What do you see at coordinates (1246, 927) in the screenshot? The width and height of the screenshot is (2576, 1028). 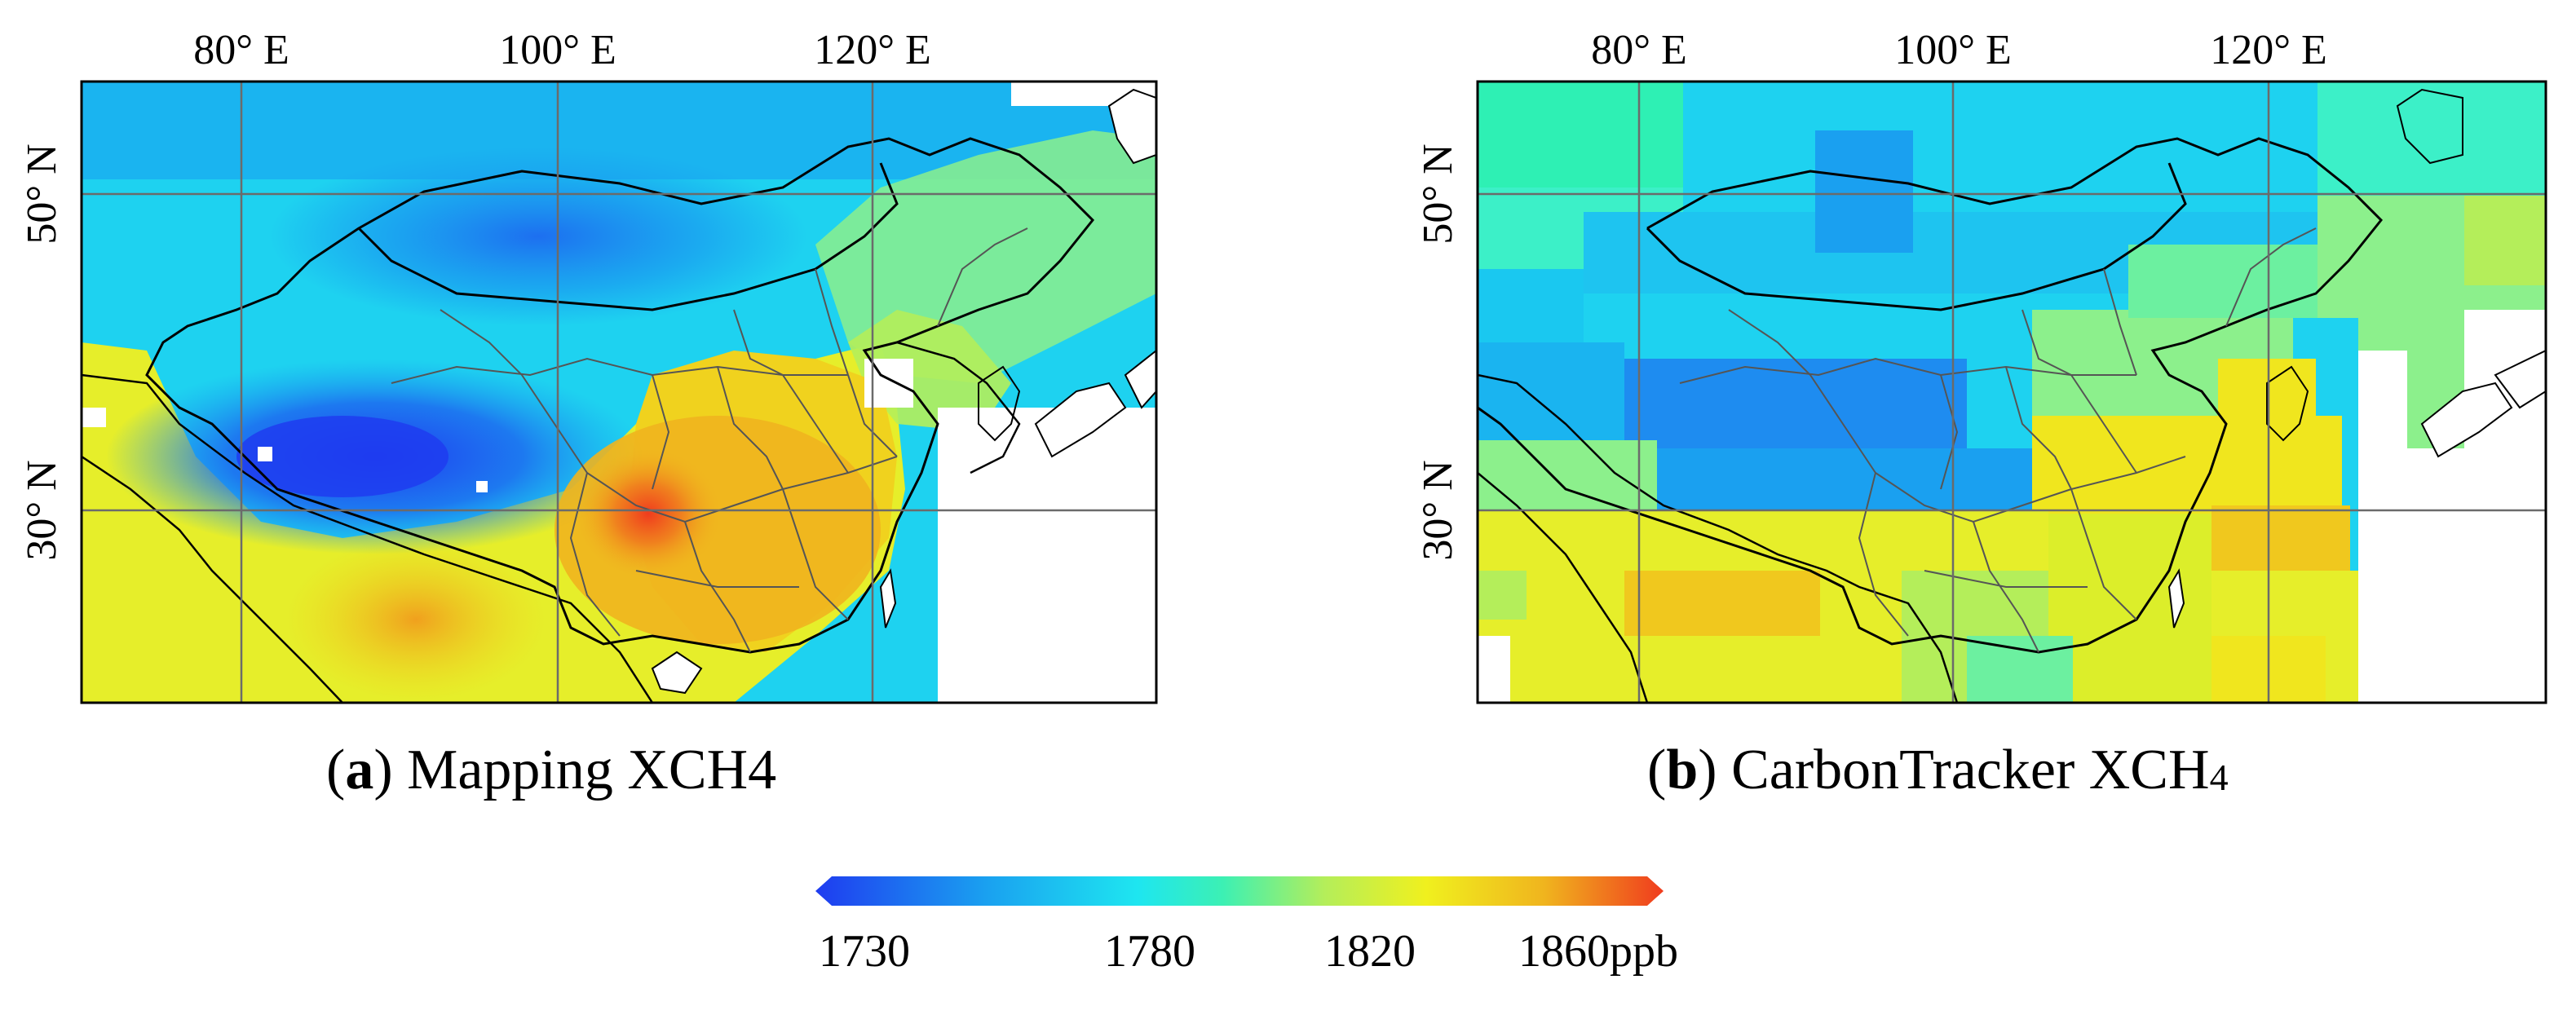 I see `colorbar: 1730 1780 1820 1860ppb` at bounding box center [1246, 927].